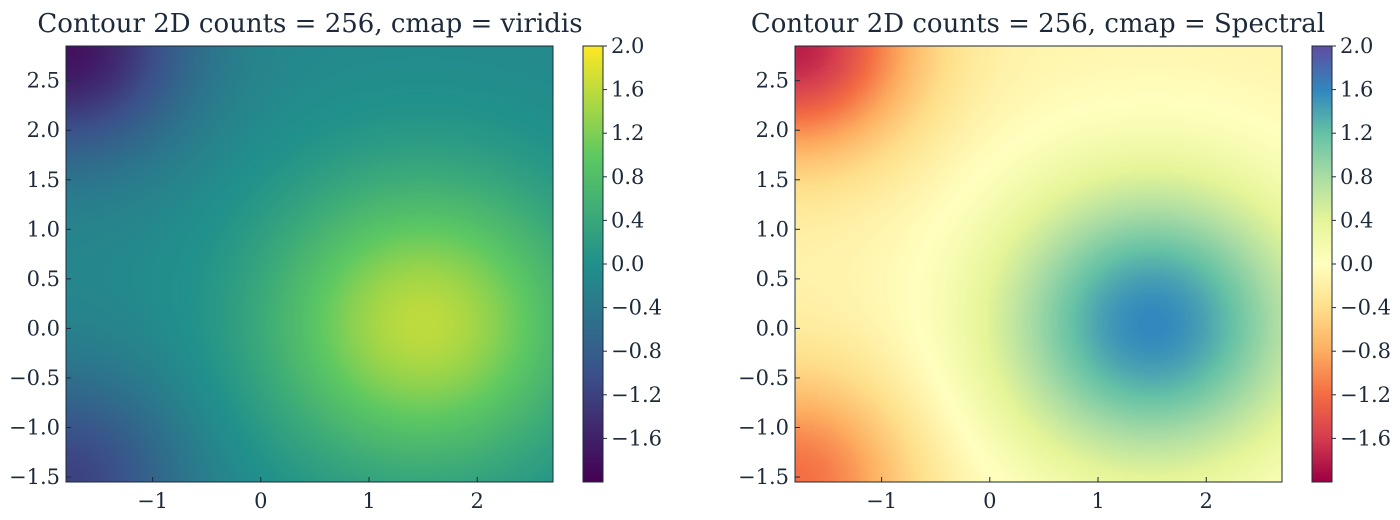 The image size is (1400, 520). What do you see at coordinates (309, 24) in the screenshot?
I see `chart-title-viridis: Contour 2D counts = 256, cmap = viridis` at bounding box center [309, 24].